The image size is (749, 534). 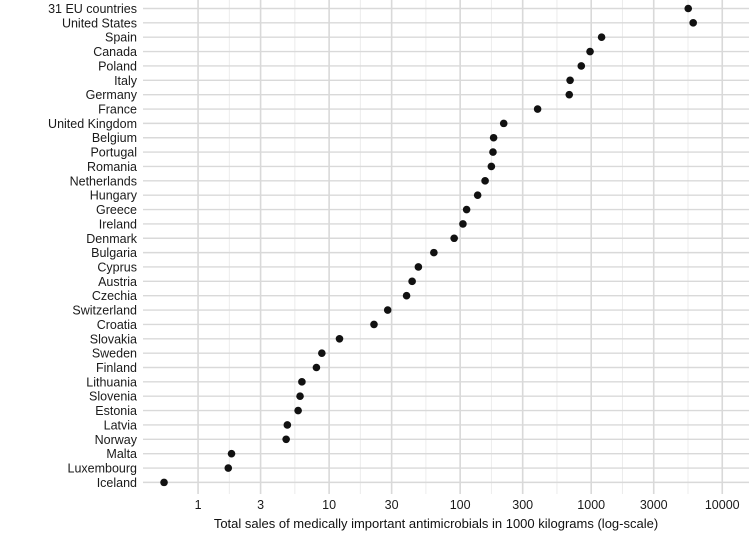 What do you see at coordinates (112, 95) in the screenshot?
I see `country-label: Germany` at bounding box center [112, 95].